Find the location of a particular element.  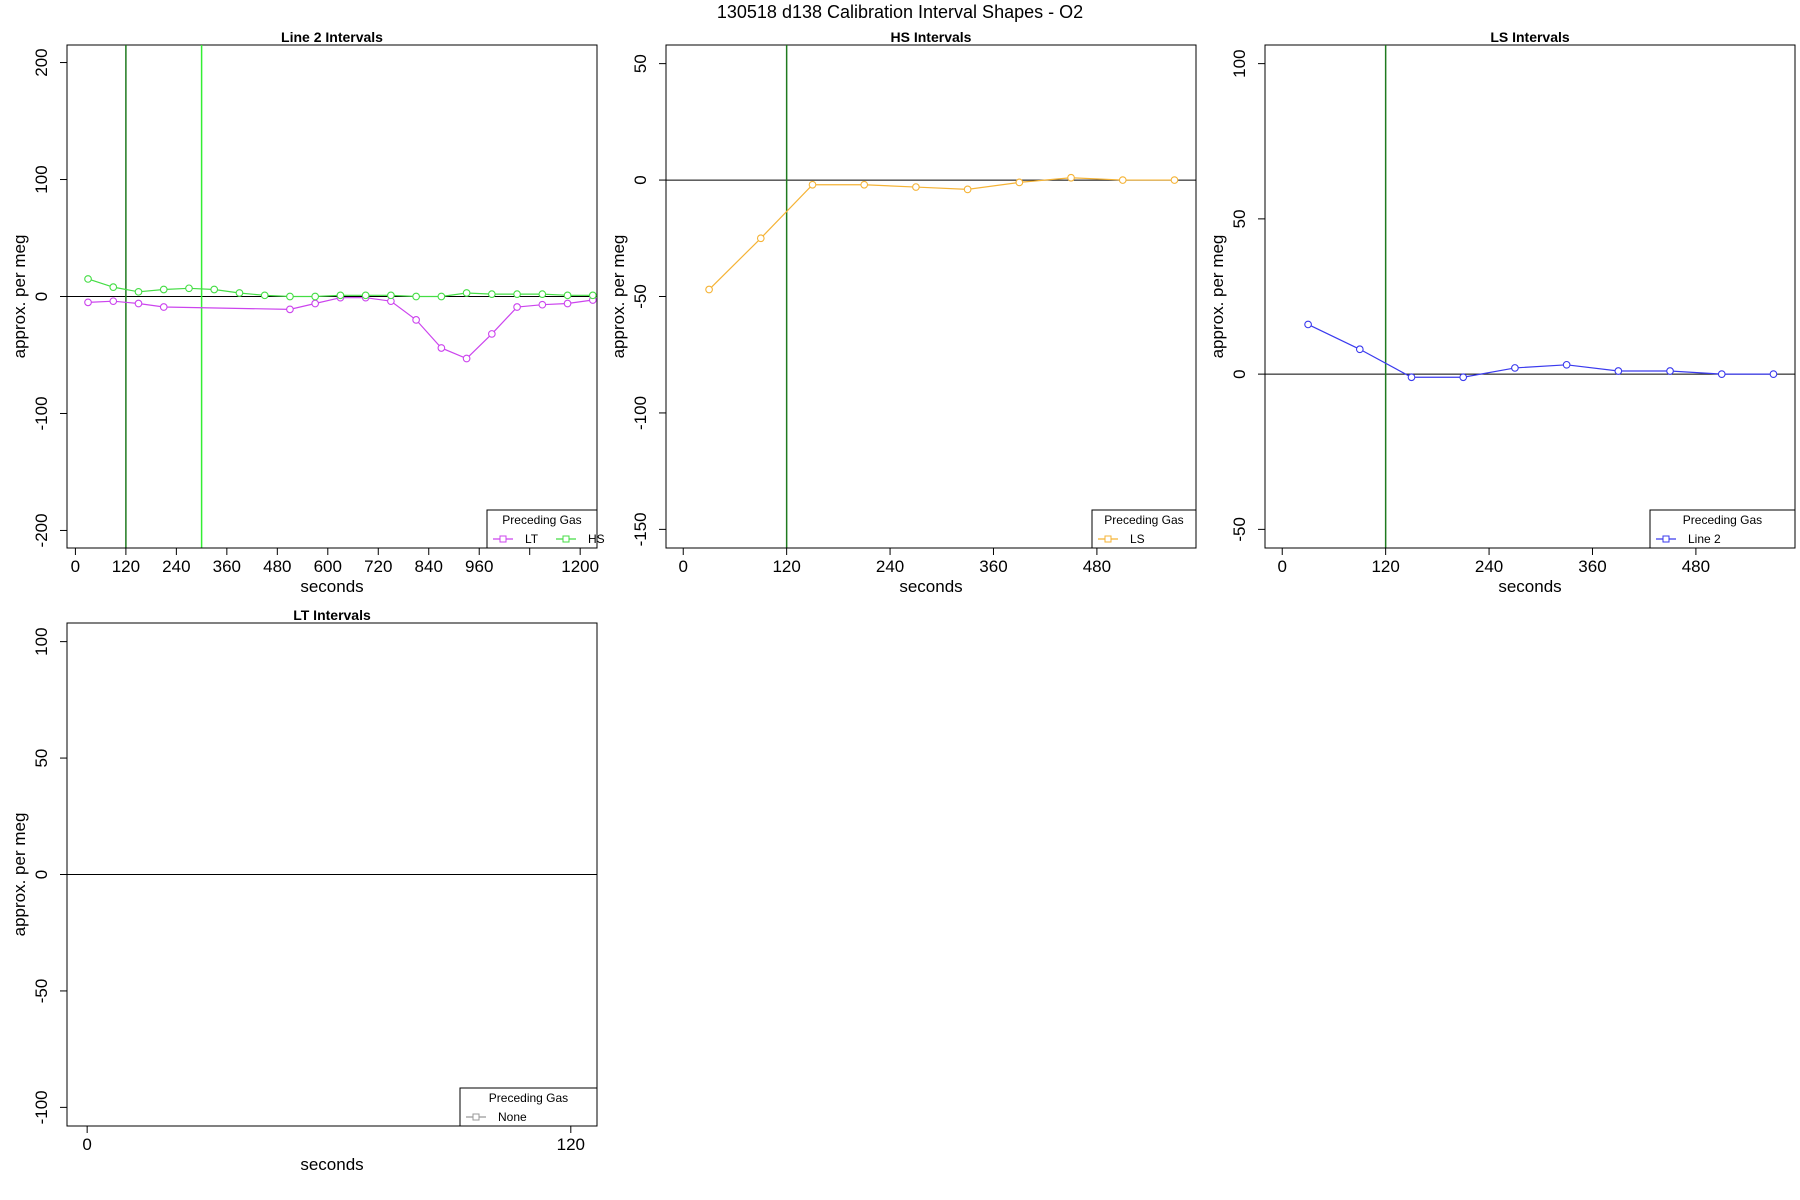

legend-entry-label: LT is located at coordinates (532, 539).